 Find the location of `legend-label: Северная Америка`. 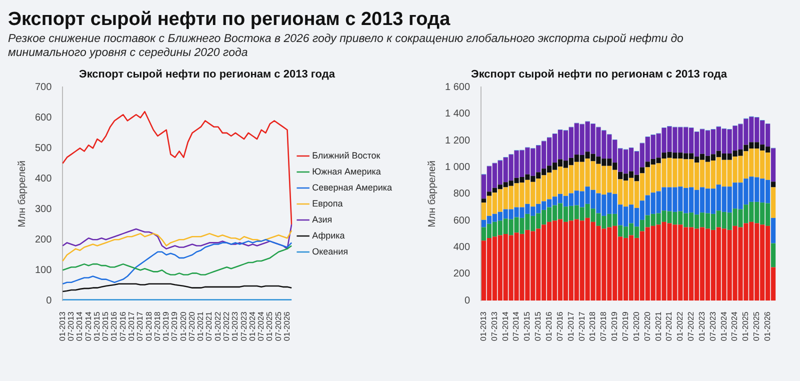

legend-label: Северная Америка is located at coordinates (352, 187).